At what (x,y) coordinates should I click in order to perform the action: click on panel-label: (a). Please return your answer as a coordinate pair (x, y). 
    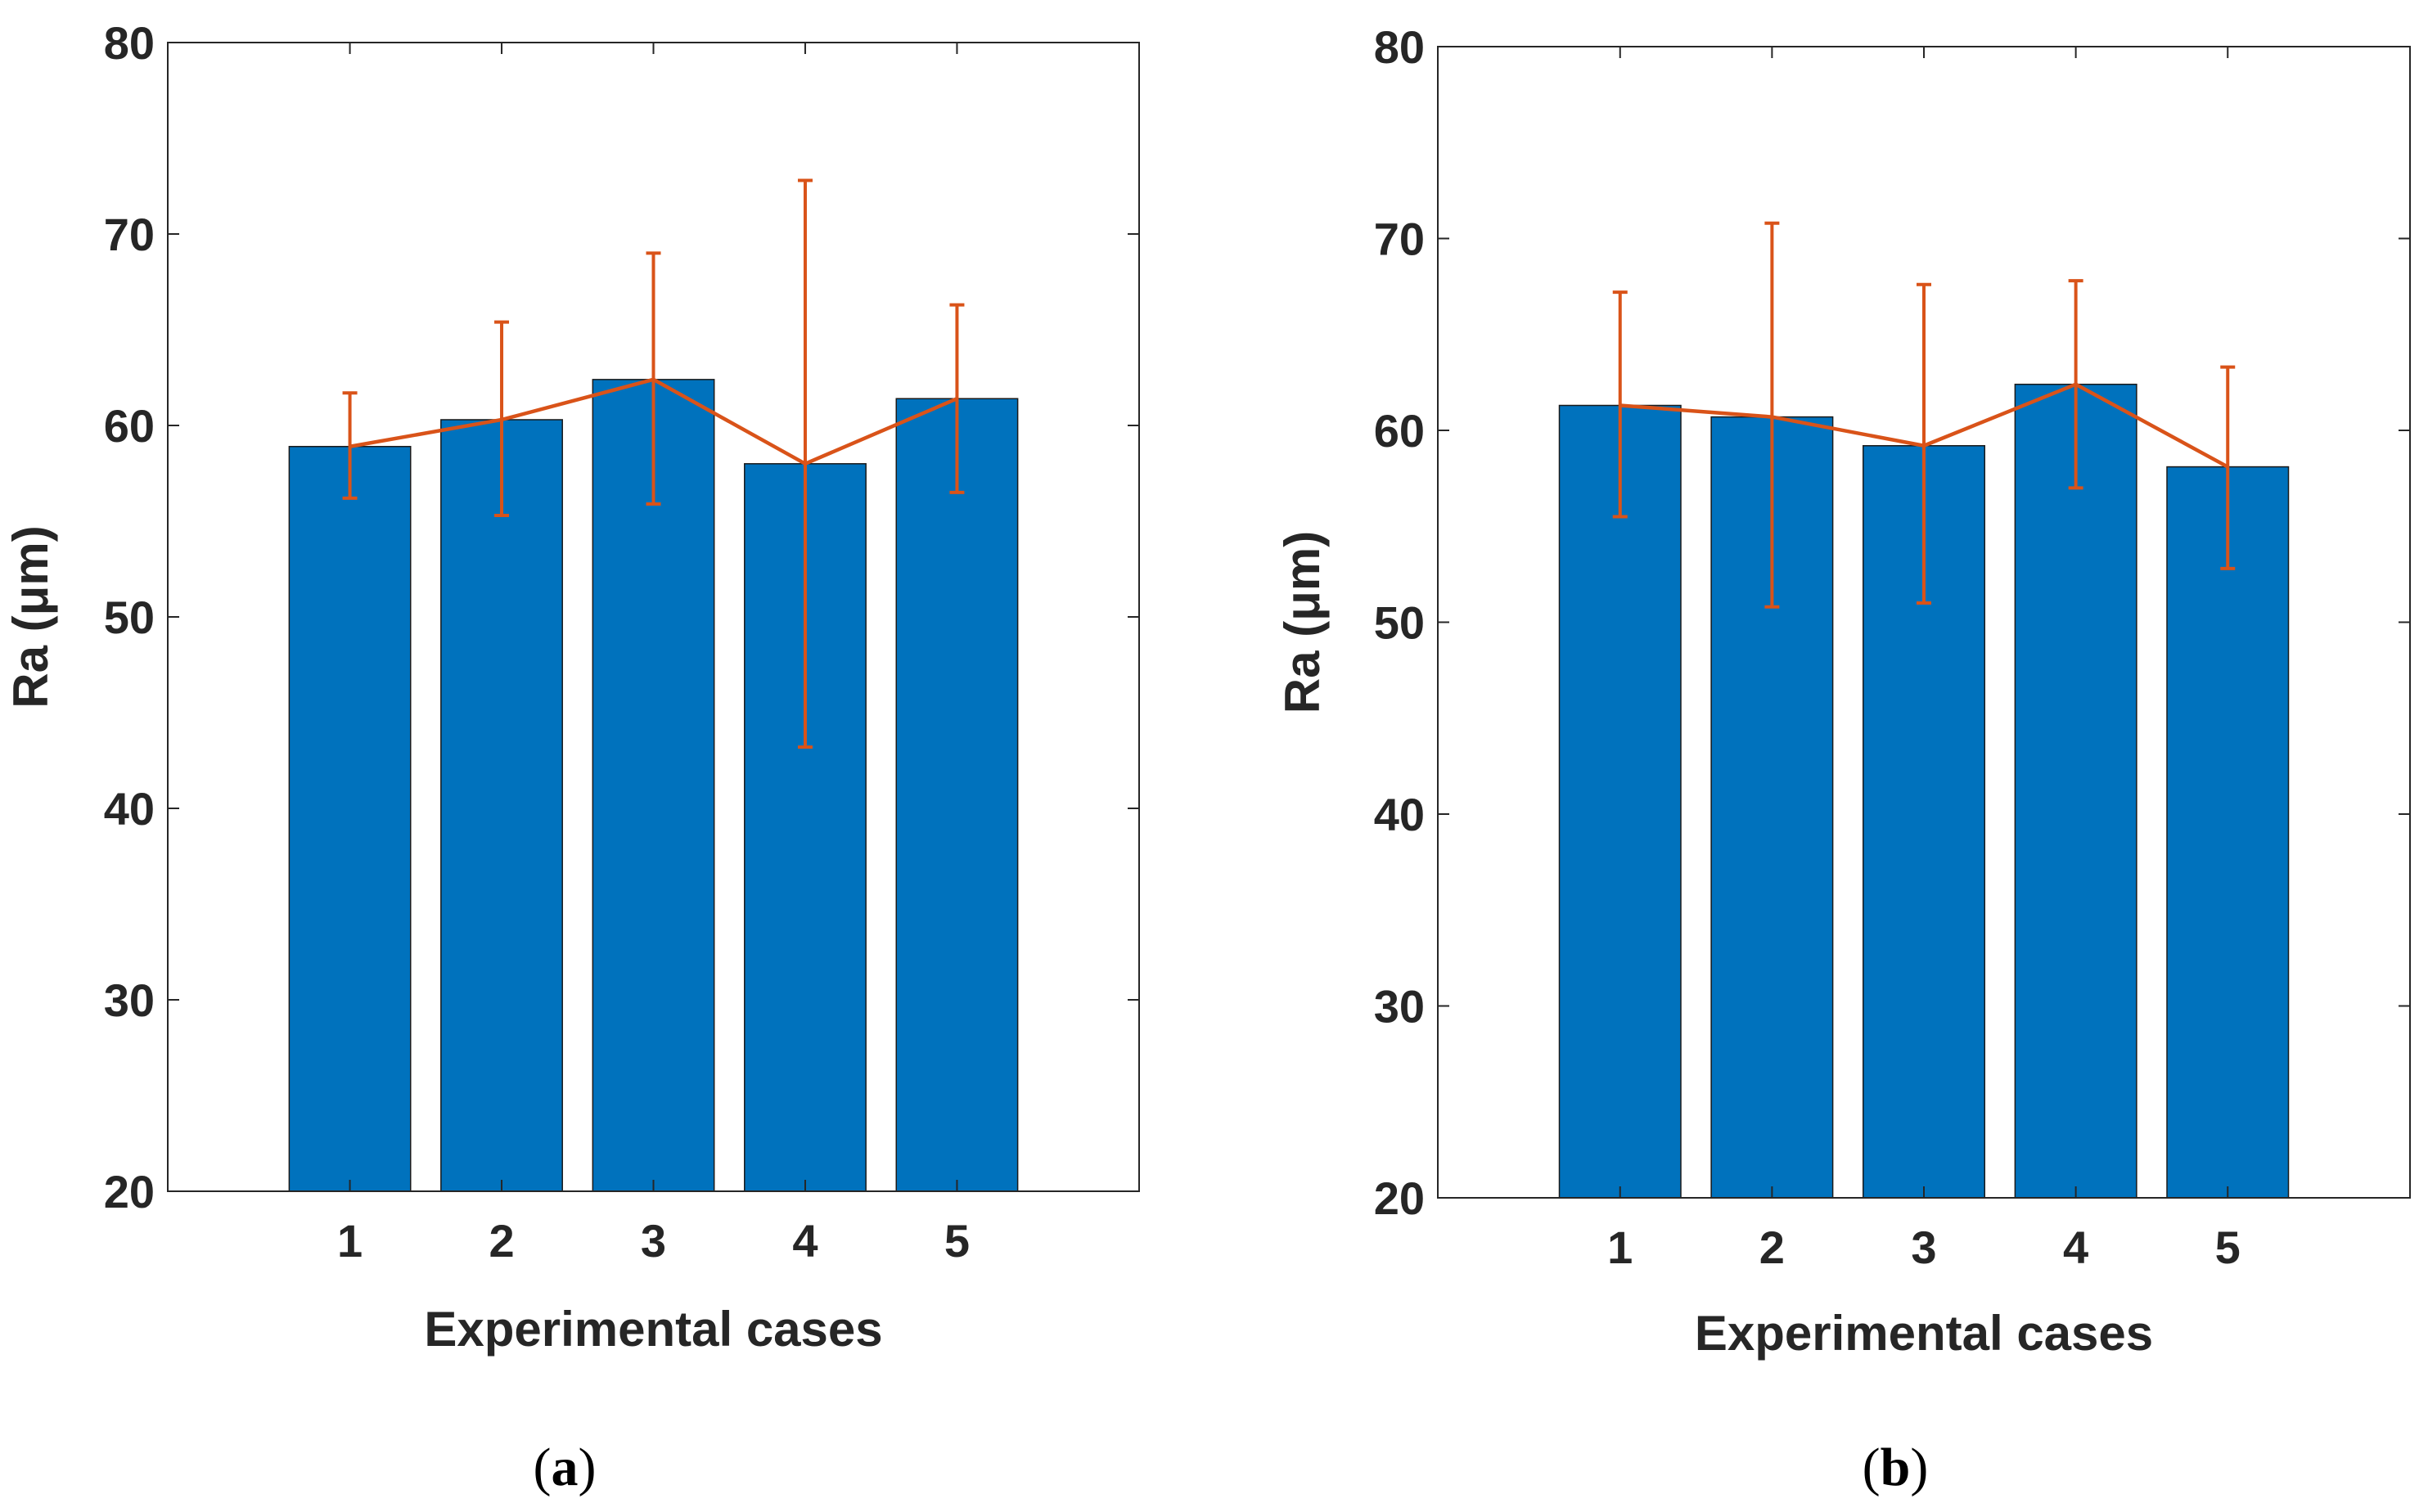
    Looking at the image, I should click on (565, 1468).